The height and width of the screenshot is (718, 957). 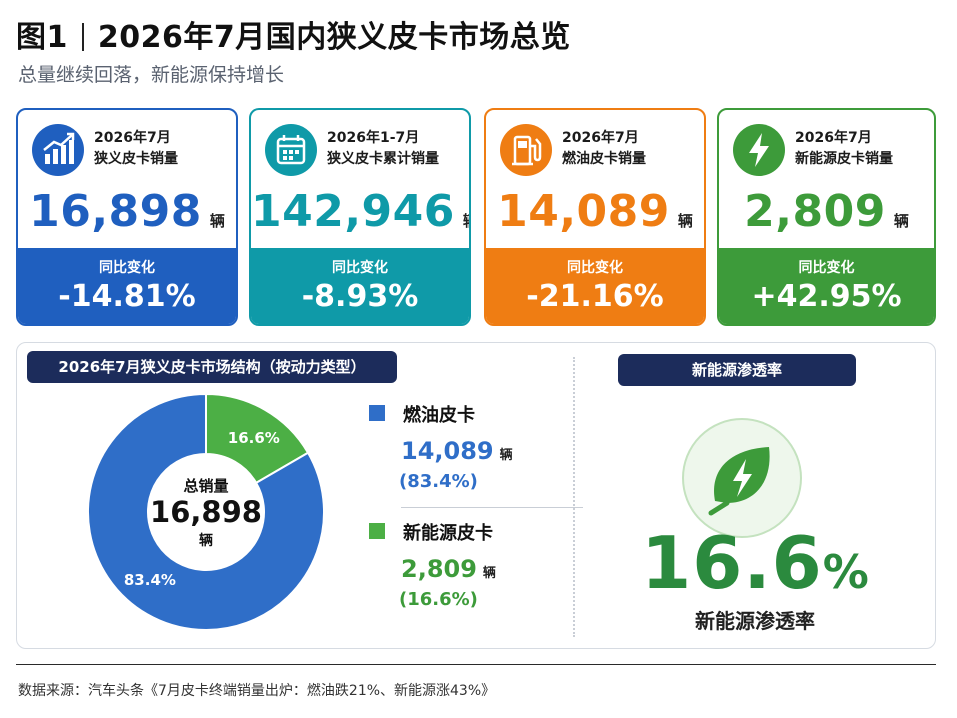 What do you see at coordinates (257, 691) in the screenshot?
I see `source-note: 数据来源：汽车头条《7月皮卡终端销量出炉：燃油跌21%、新能源涨43%》` at bounding box center [257, 691].